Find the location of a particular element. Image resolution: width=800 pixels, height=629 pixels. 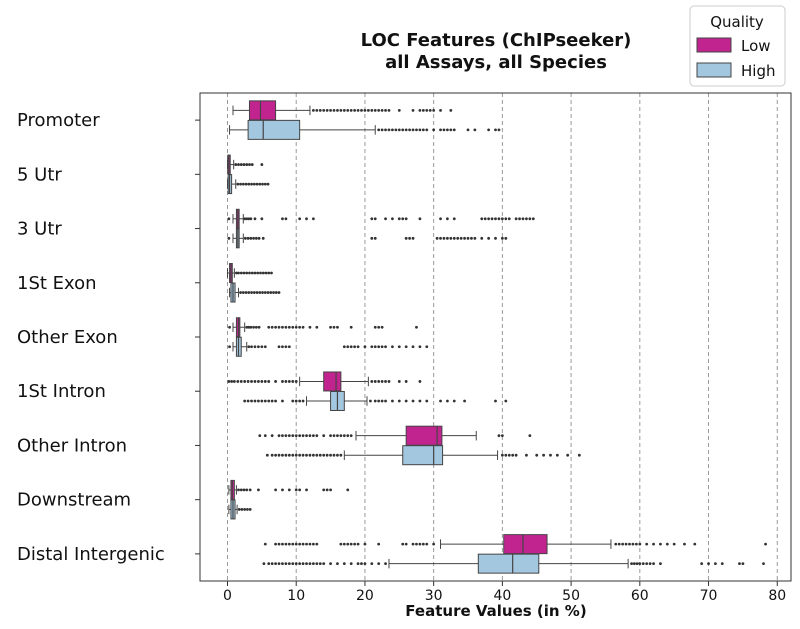

legend-label-low: Low is located at coordinates (756, 46).